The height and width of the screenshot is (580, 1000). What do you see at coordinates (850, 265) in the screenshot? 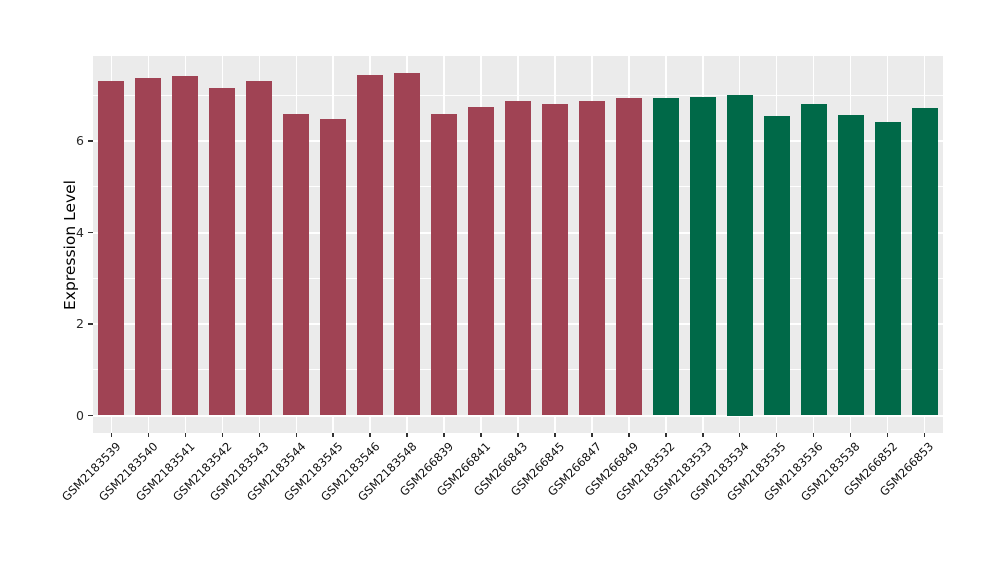
I see `bar-GSM2183538` at bounding box center [850, 265].